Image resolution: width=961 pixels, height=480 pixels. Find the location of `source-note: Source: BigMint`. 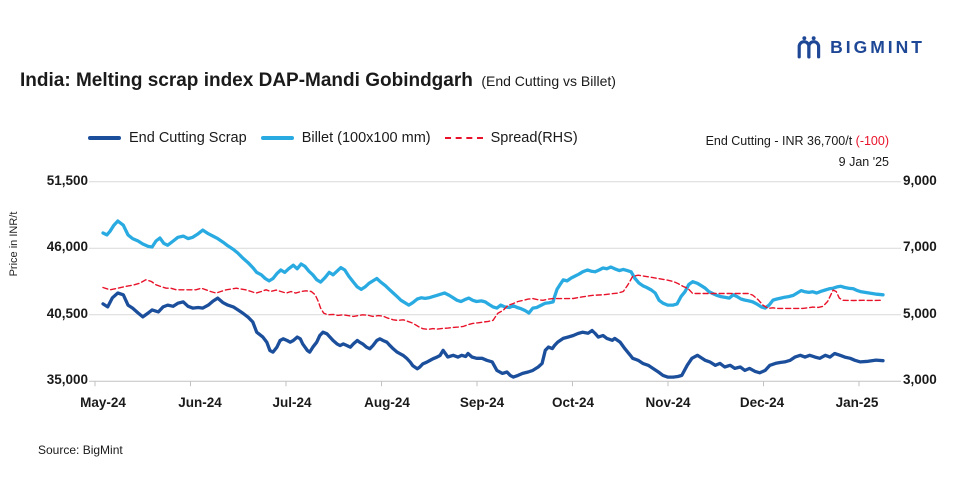

source-note: Source: BigMint is located at coordinates (80, 450).